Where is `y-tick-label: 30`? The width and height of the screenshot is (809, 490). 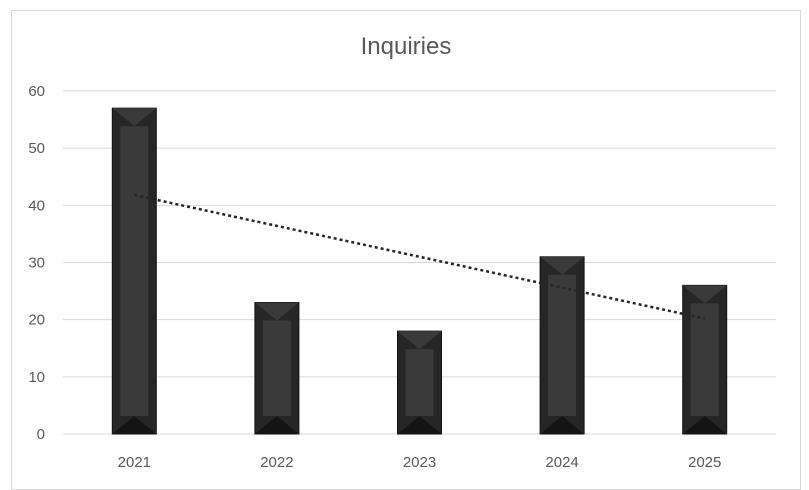 y-tick-label: 30 is located at coordinates (36, 263).